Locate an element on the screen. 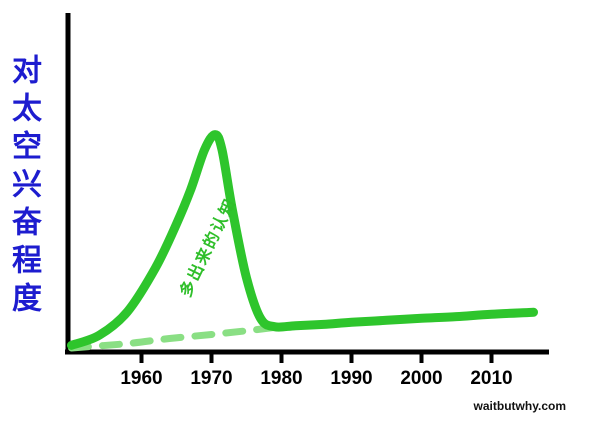 The height and width of the screenshot is (422, 600). x-tick-label: 2010 is located at coordinates (491, 378).